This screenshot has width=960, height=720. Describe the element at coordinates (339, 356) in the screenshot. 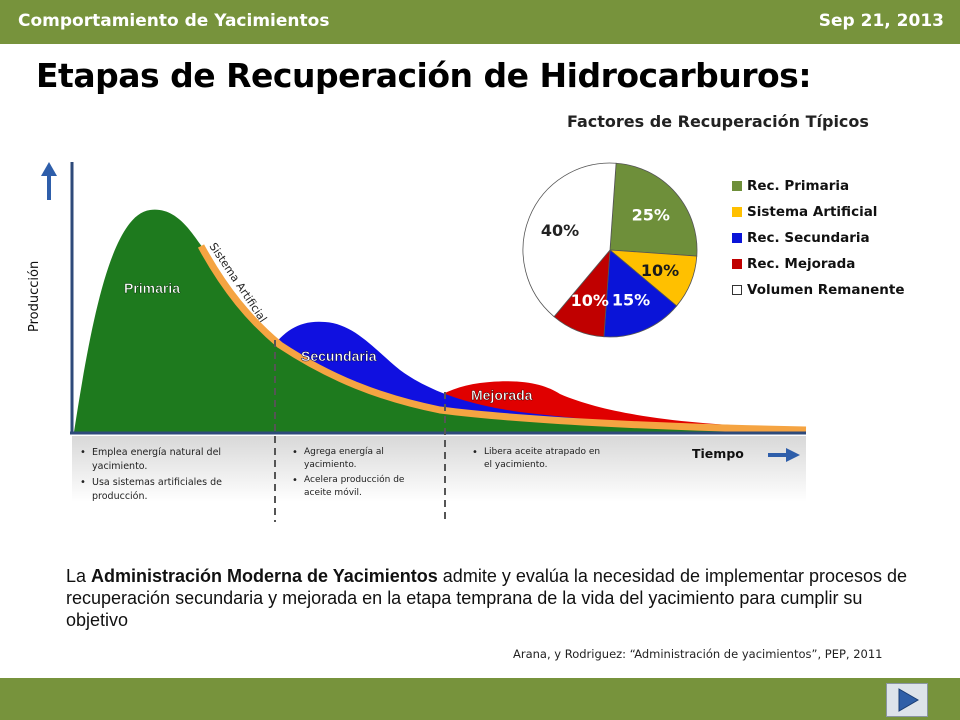

I see `label-secundaria: Secundaria` at that location.